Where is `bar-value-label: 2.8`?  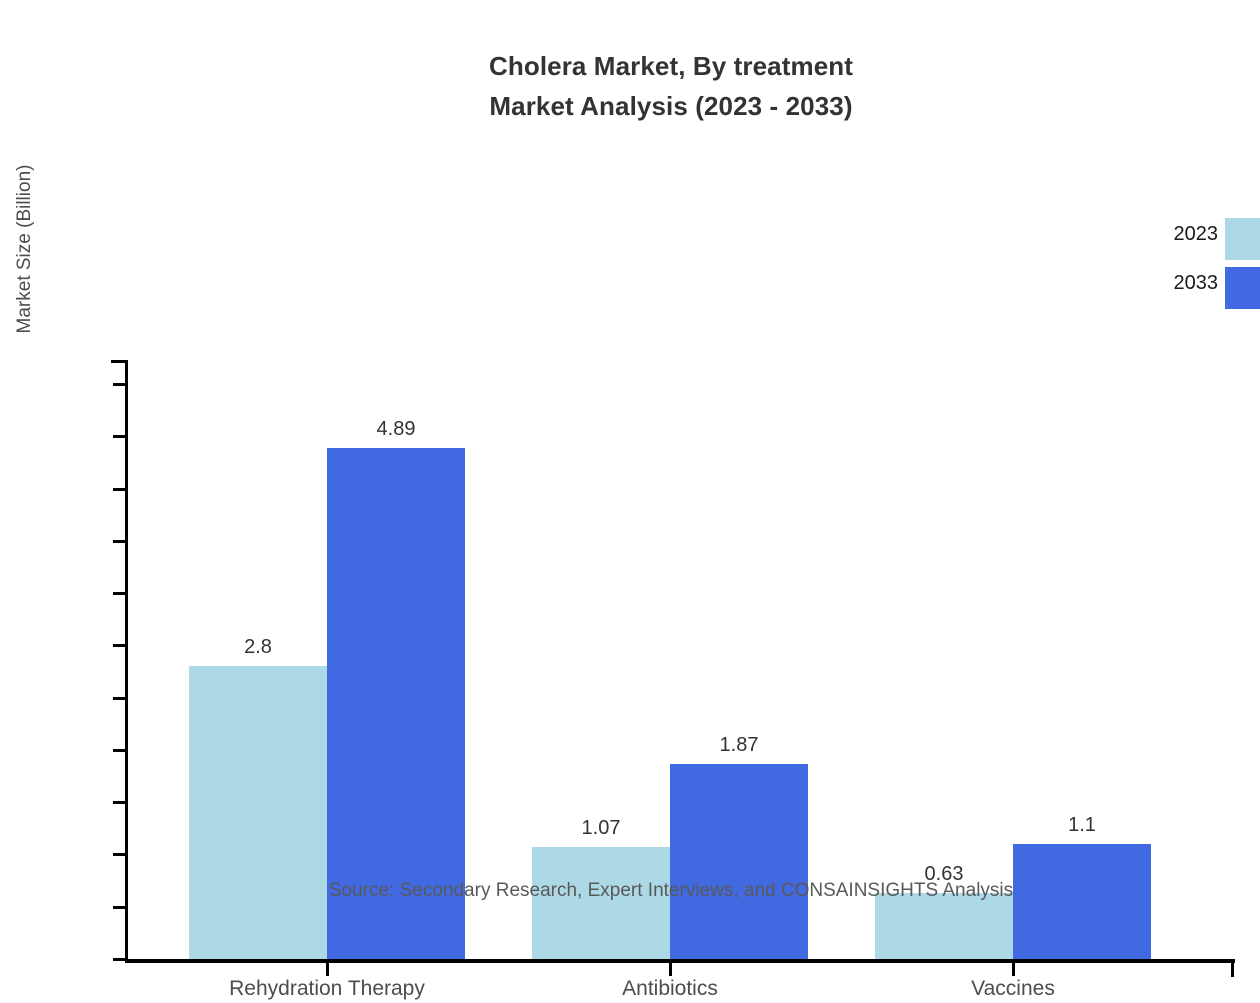 bar-value-label: 2.8 is located at coordinates (258, 647).